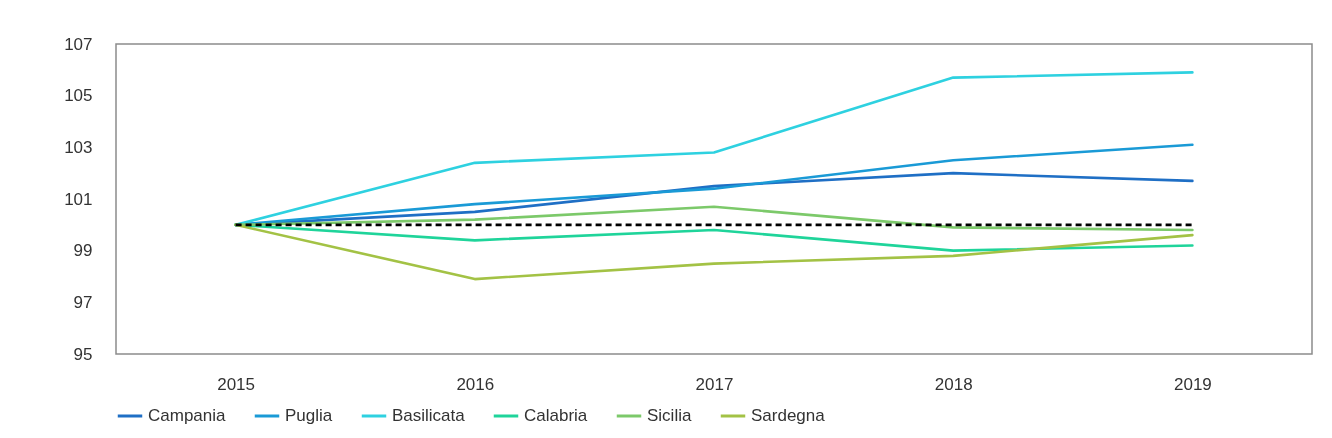  Describe the element at coordinates (953, 384) in the screenshot. I see `x-tick-label: 2018` at that location.